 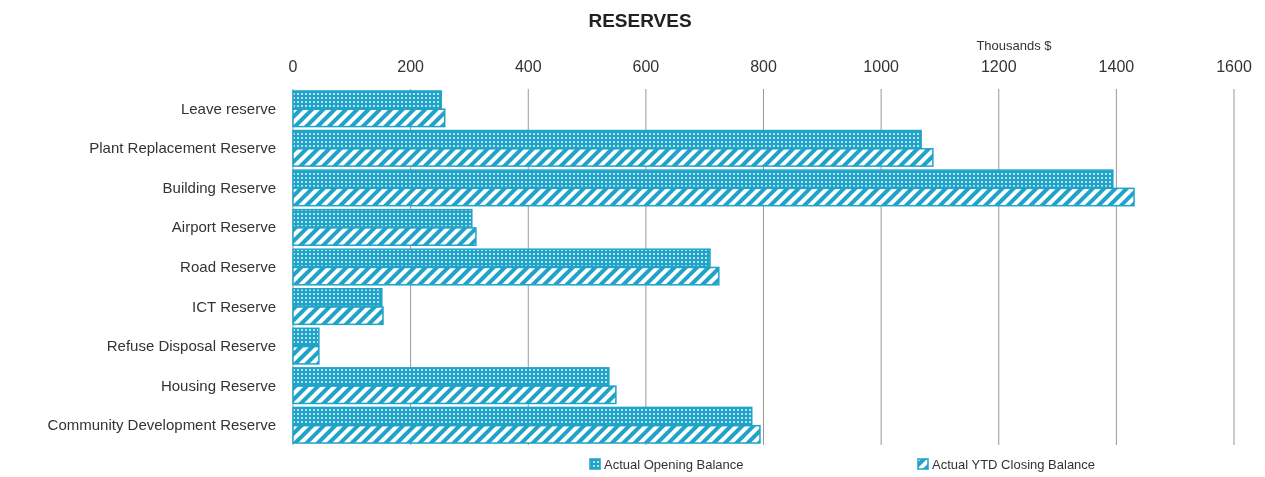 What do you see at coordinates (646, 66) in the screenshot?
I see `x-tick-label: 600` at bounding box center [646, 66].